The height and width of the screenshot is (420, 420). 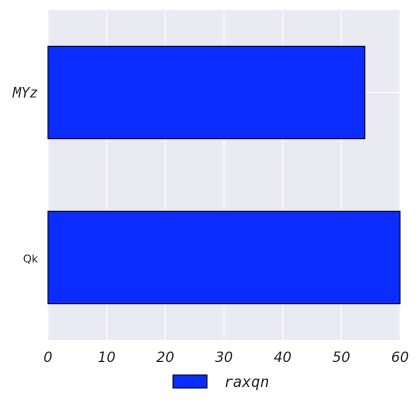 I want to click on y-tick-label: MYz, so click(x=25, y=94).